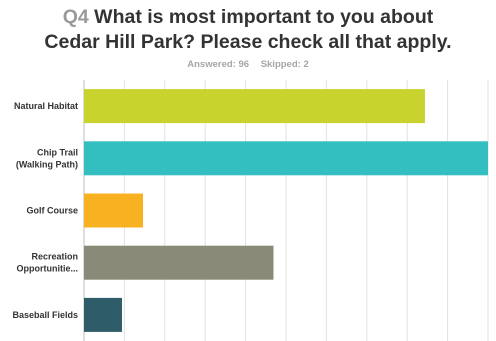 Image resolution: width=496 pixels, height=341 pixels. I want to click on category-label-line: (Walking Path), so click(47, 164).